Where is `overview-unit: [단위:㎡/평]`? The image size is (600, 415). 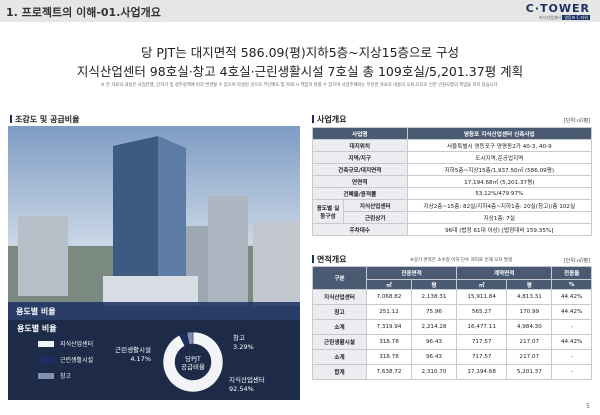
overview-unit: [단위:㎡/평] is located at coordinates (576, 121).